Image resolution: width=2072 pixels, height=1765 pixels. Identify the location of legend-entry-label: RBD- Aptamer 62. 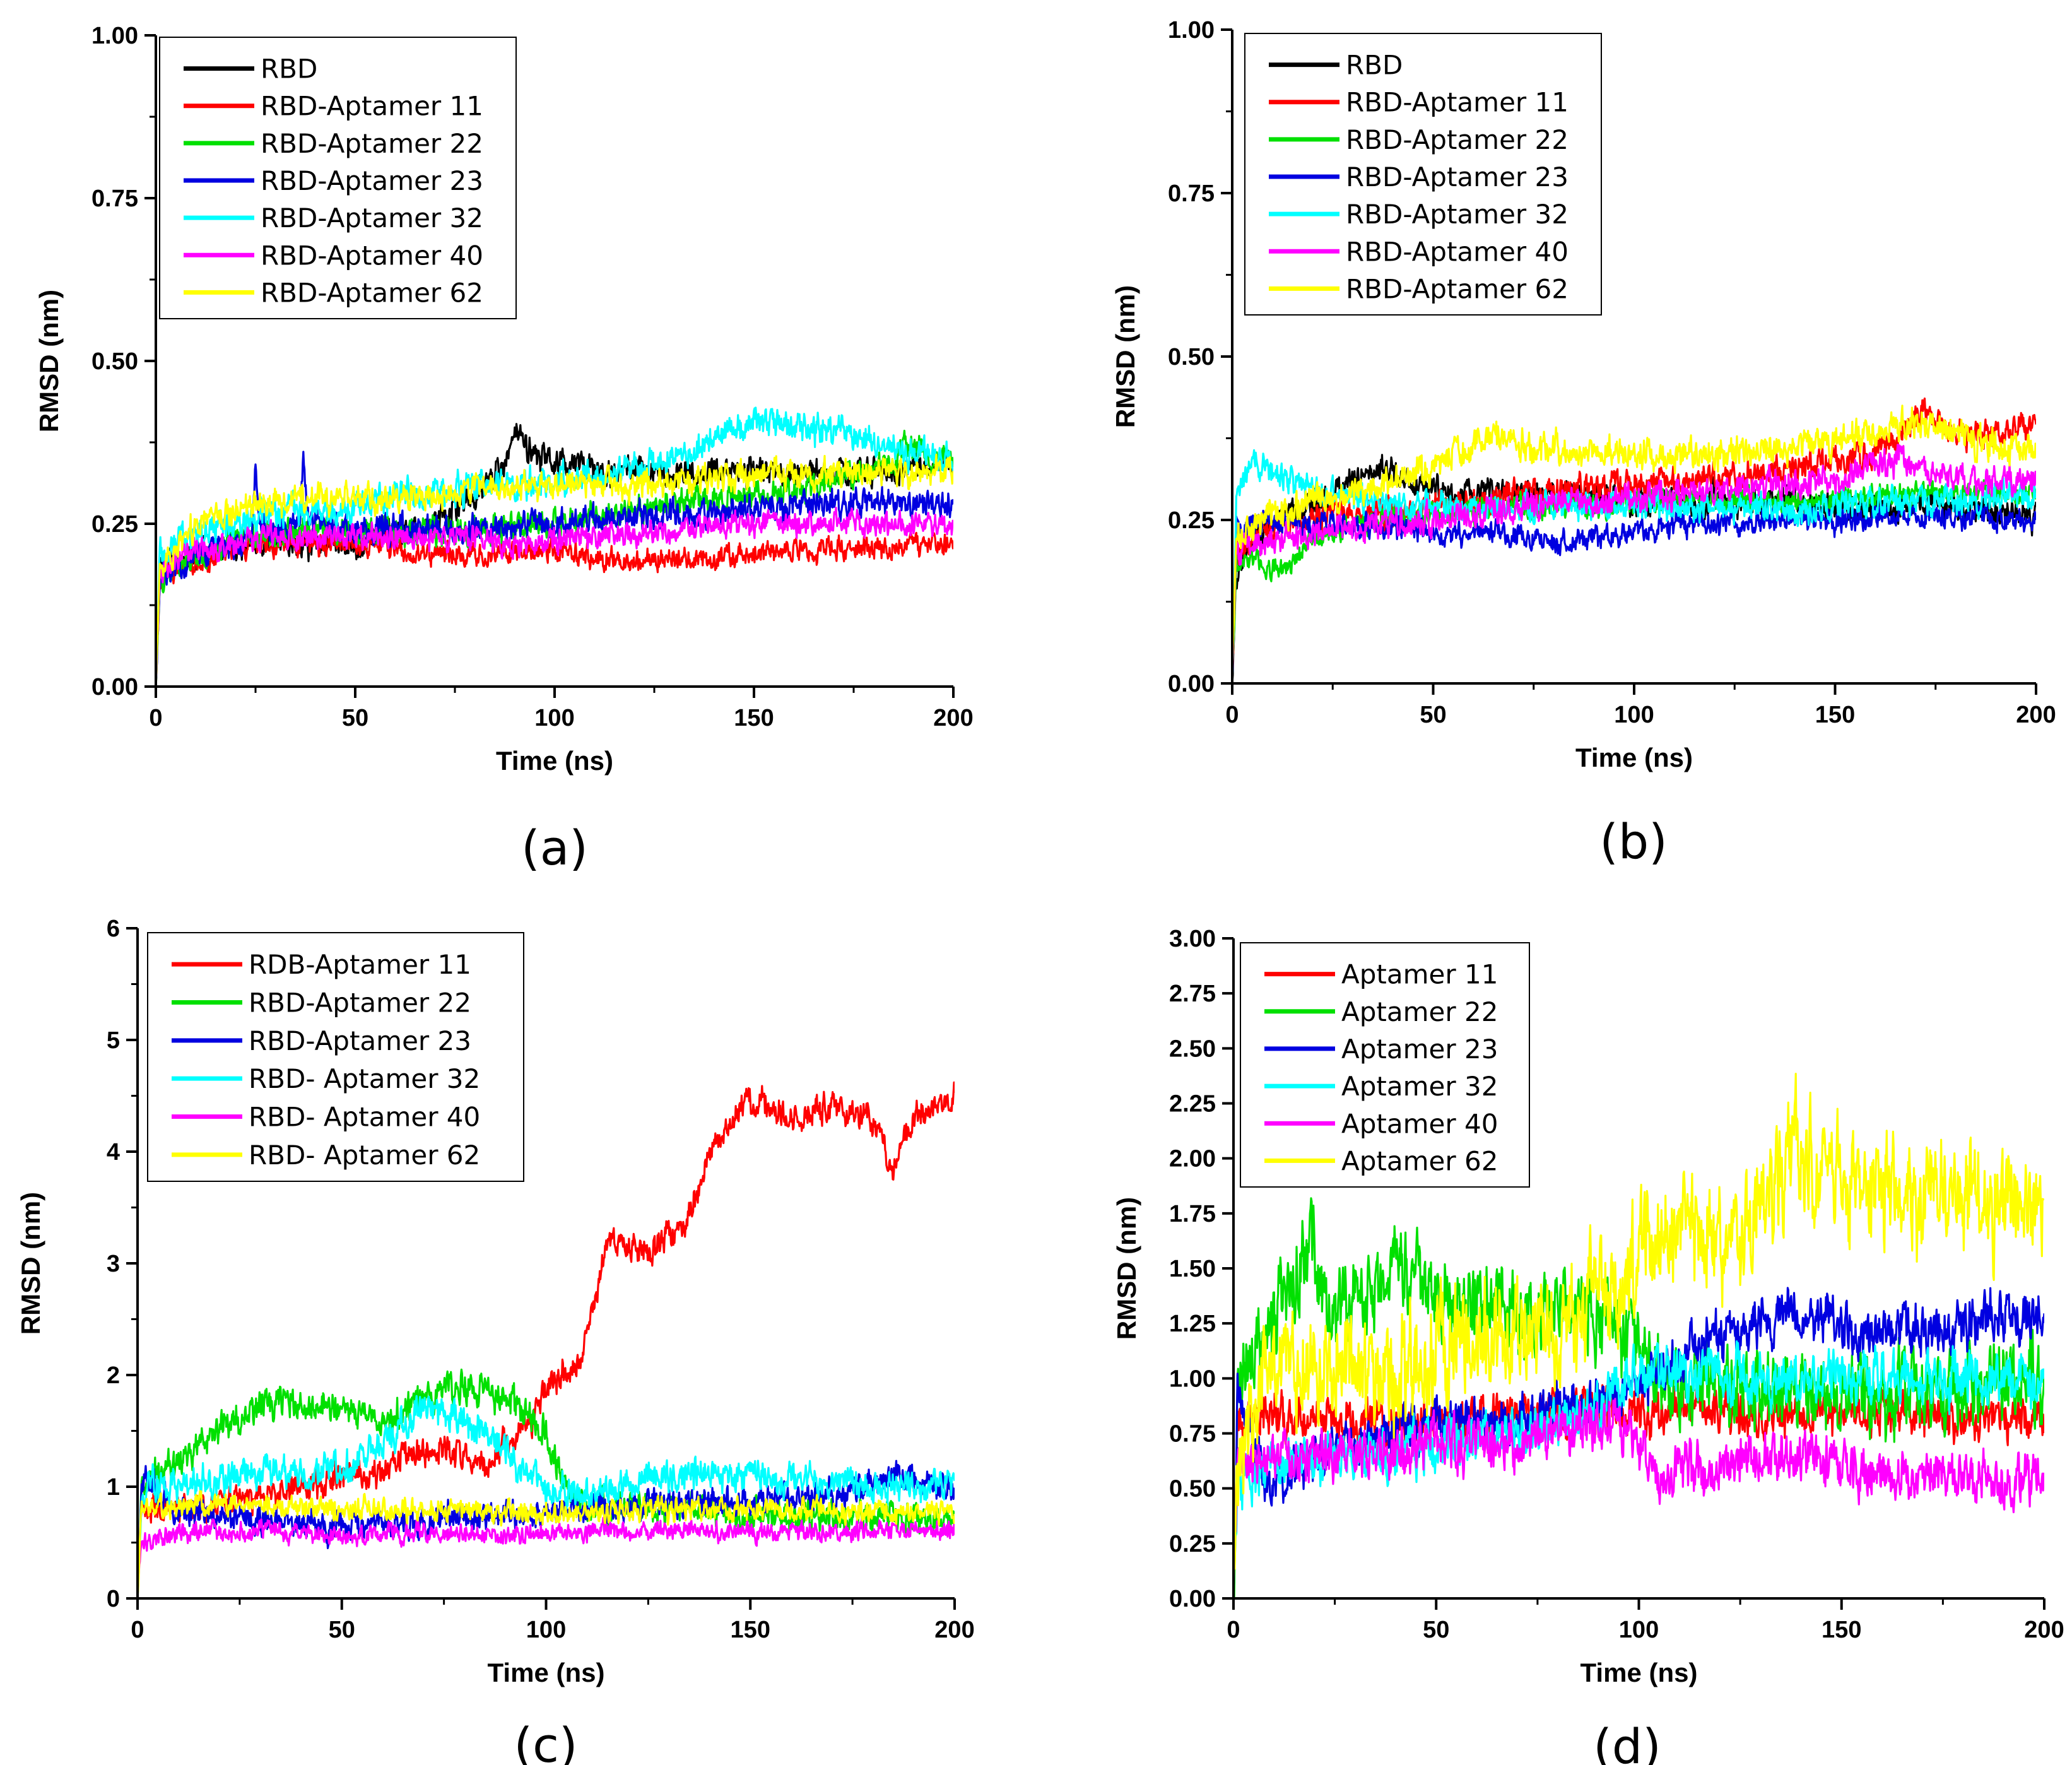
(364, 1155).